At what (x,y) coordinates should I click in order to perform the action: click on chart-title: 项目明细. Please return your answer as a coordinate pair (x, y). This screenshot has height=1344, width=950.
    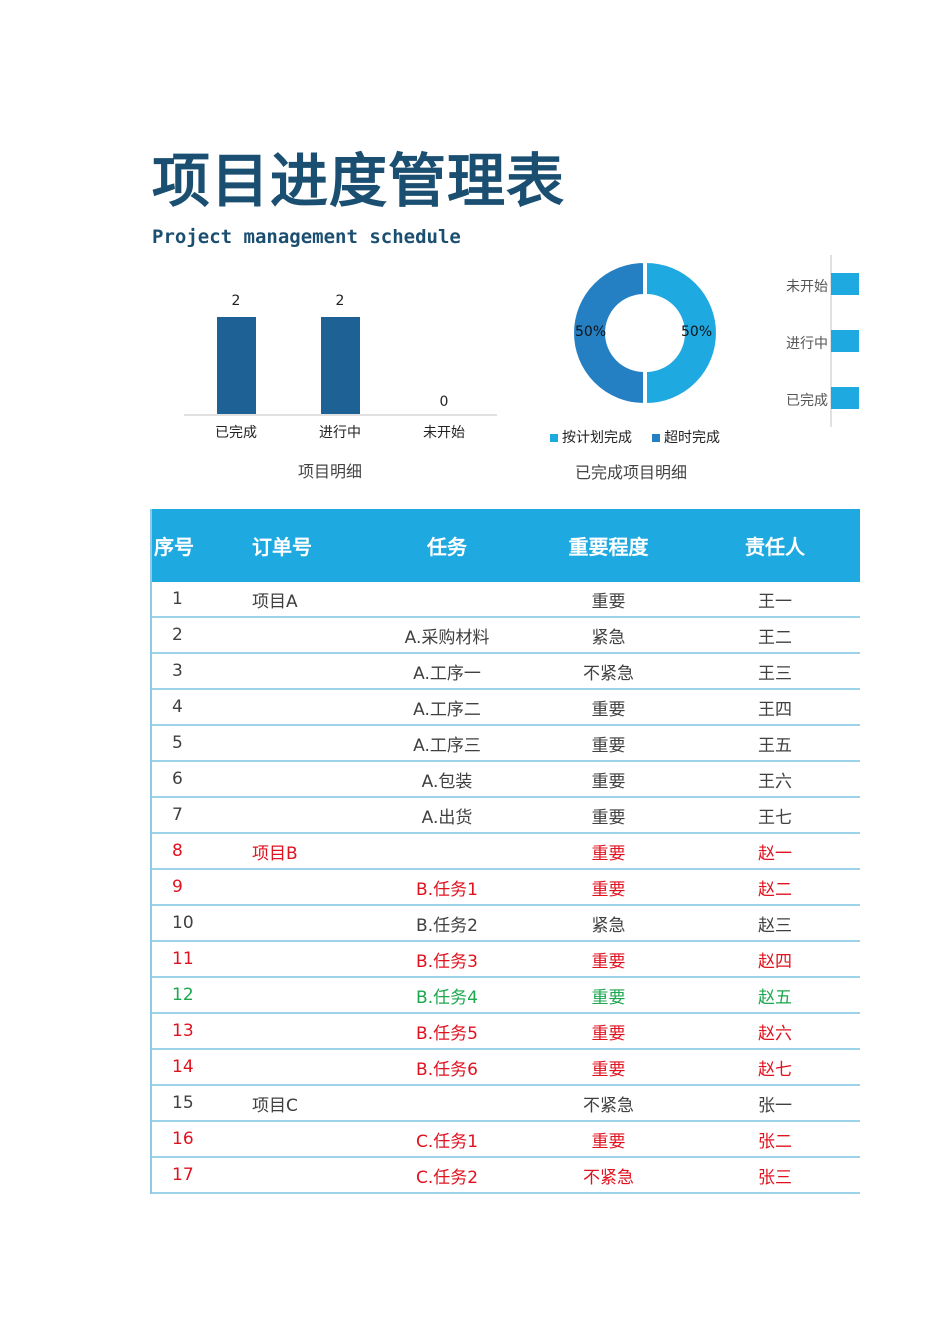
    Looking at the image, I should click on (329, 471).